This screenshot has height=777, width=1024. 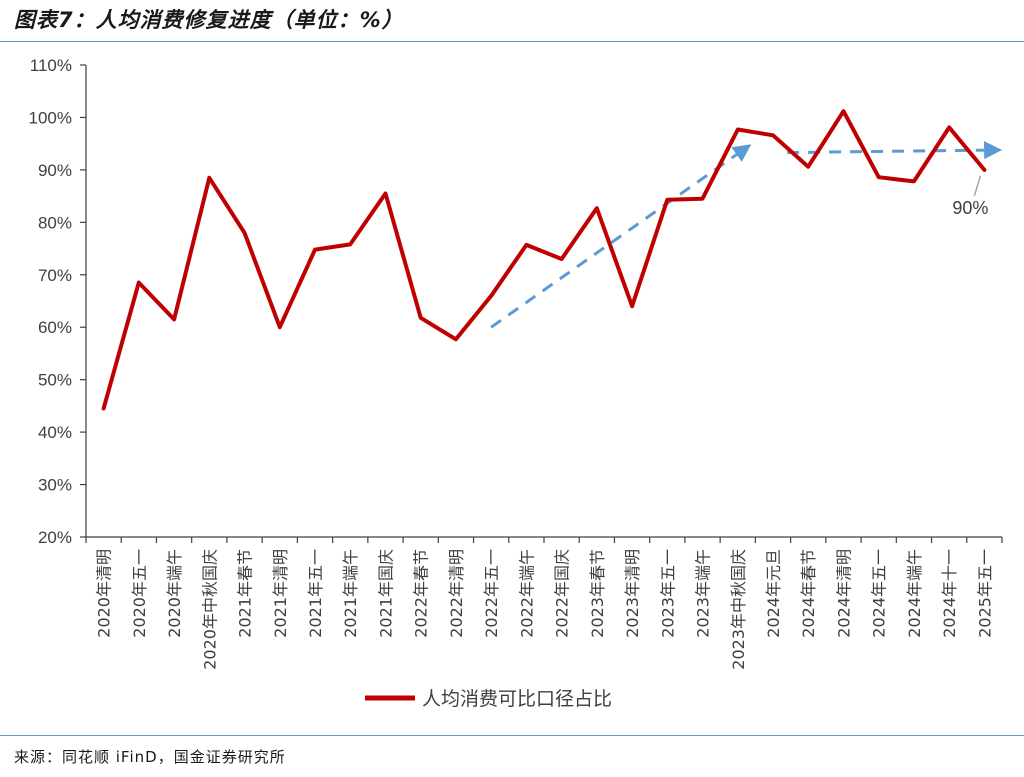 What do you see at coordinates (879, 593) in the screenshot?
I see `x-category-label: 2024年五一` at bounding box center [879, 593].